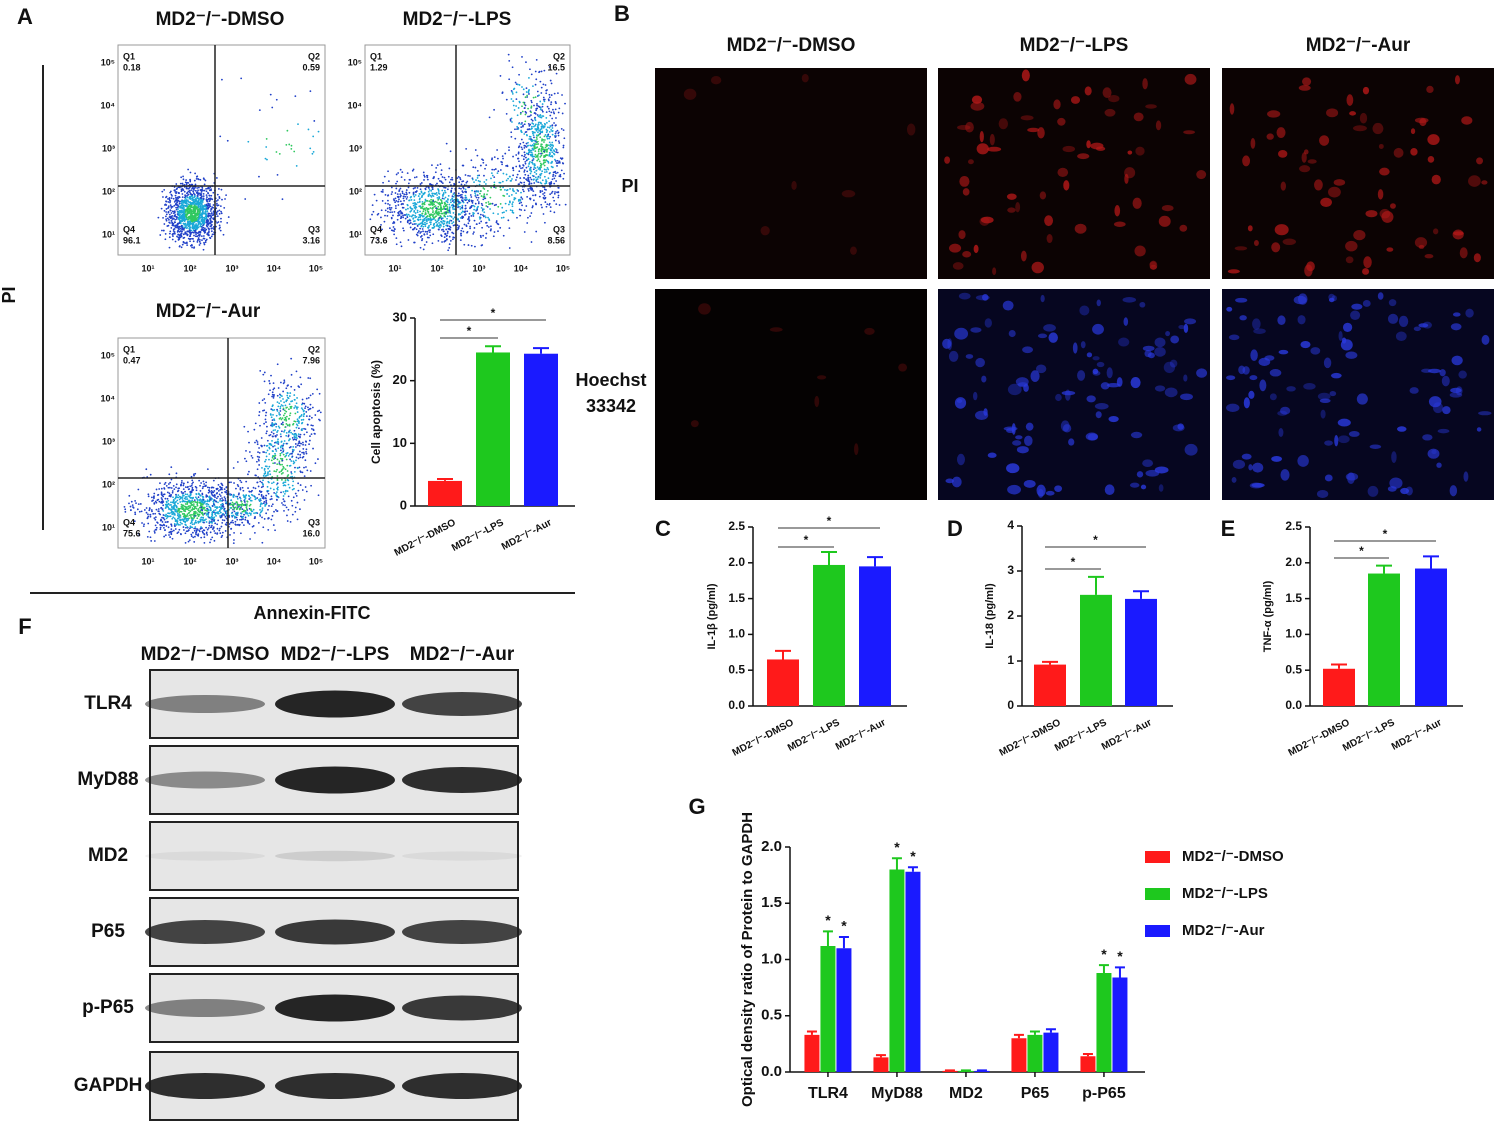 The width and height of the screenshot is (1495, 1134). Describe the element at coordinates (189, 268) in the screenshot. I see `x-tick-label: 10²` at that location.